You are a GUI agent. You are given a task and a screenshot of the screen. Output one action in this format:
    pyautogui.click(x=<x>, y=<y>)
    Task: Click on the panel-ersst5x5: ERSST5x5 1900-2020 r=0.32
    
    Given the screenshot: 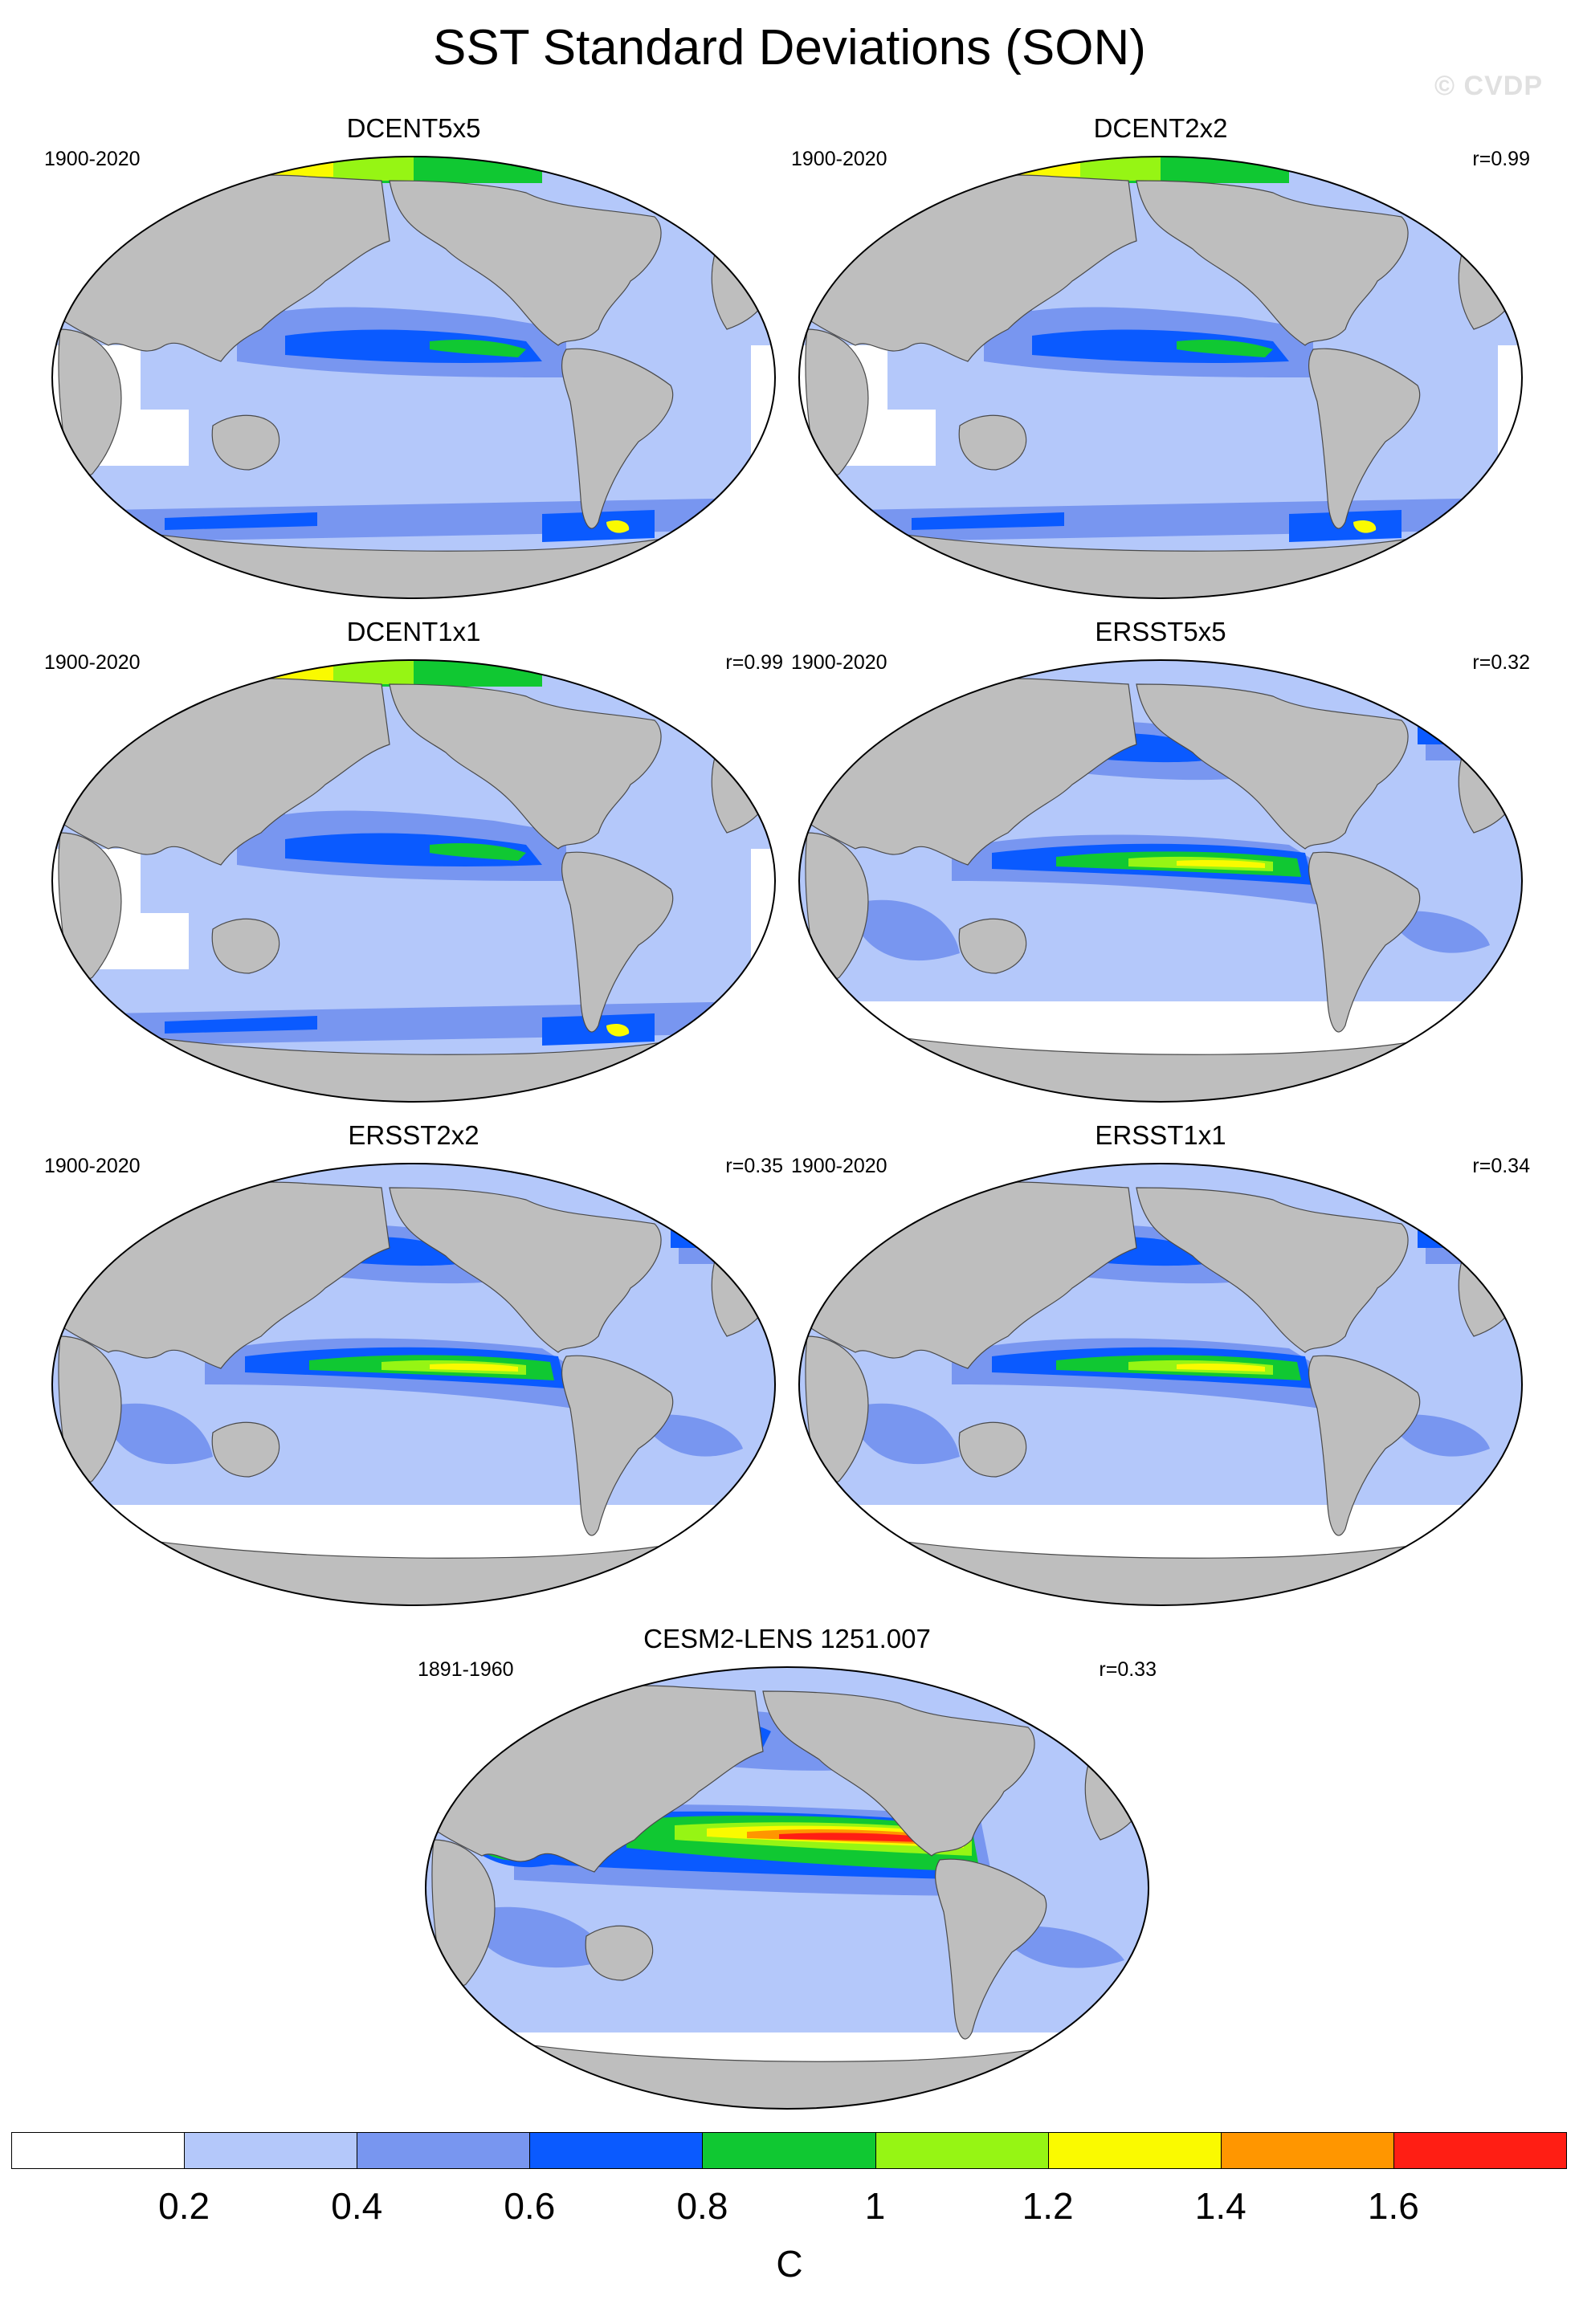 What is the action you would take?
    pyautogui.click(x=1160, y=861)
    